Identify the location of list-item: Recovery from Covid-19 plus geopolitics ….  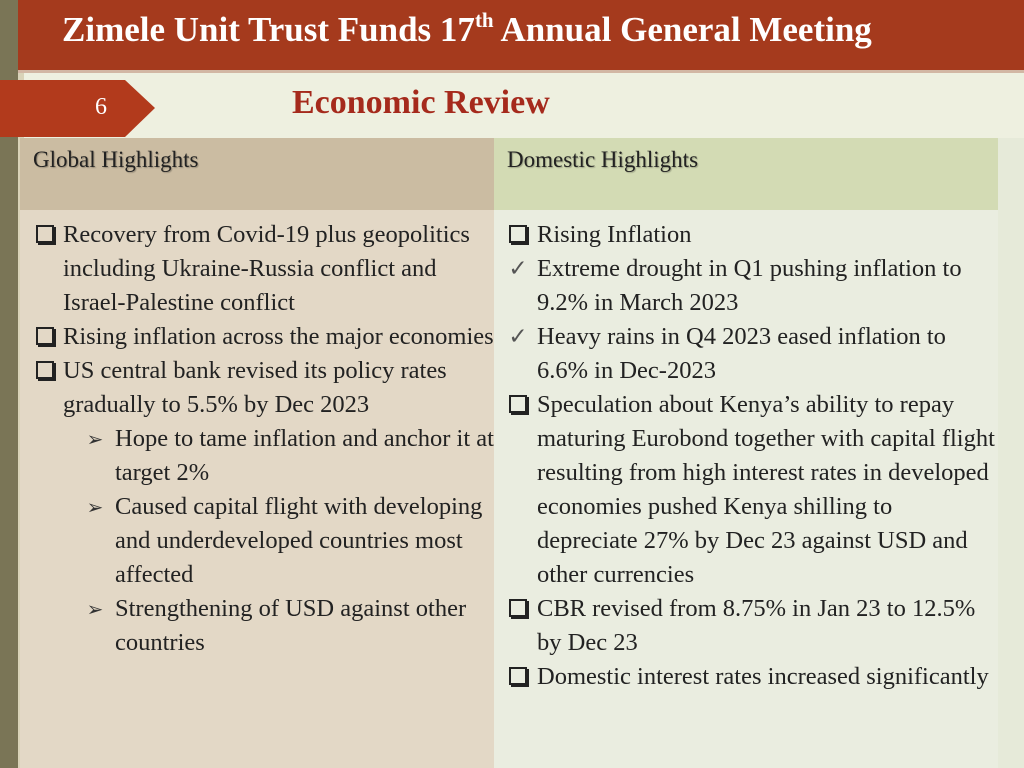
(257, 269).